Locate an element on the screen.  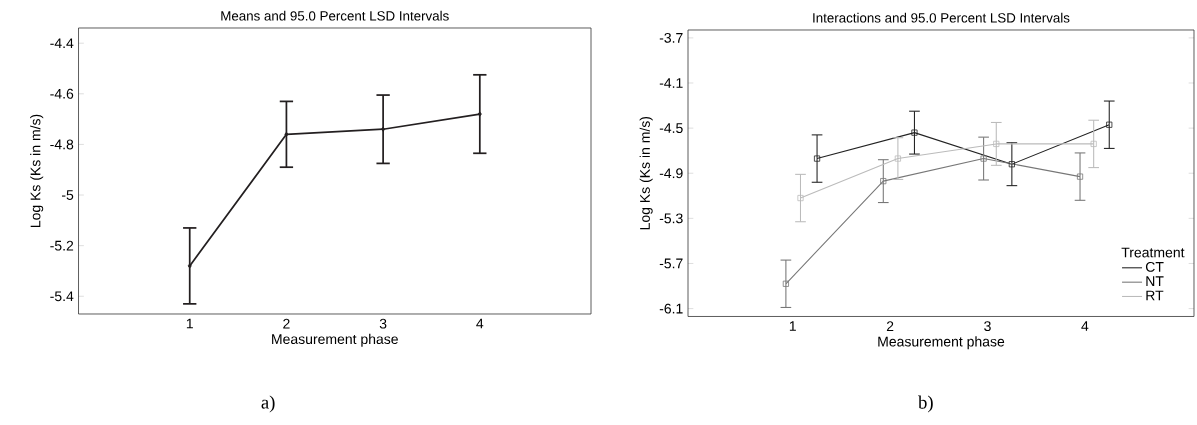
y-tick-label: -4.8 is located at coordinates (62, 144).